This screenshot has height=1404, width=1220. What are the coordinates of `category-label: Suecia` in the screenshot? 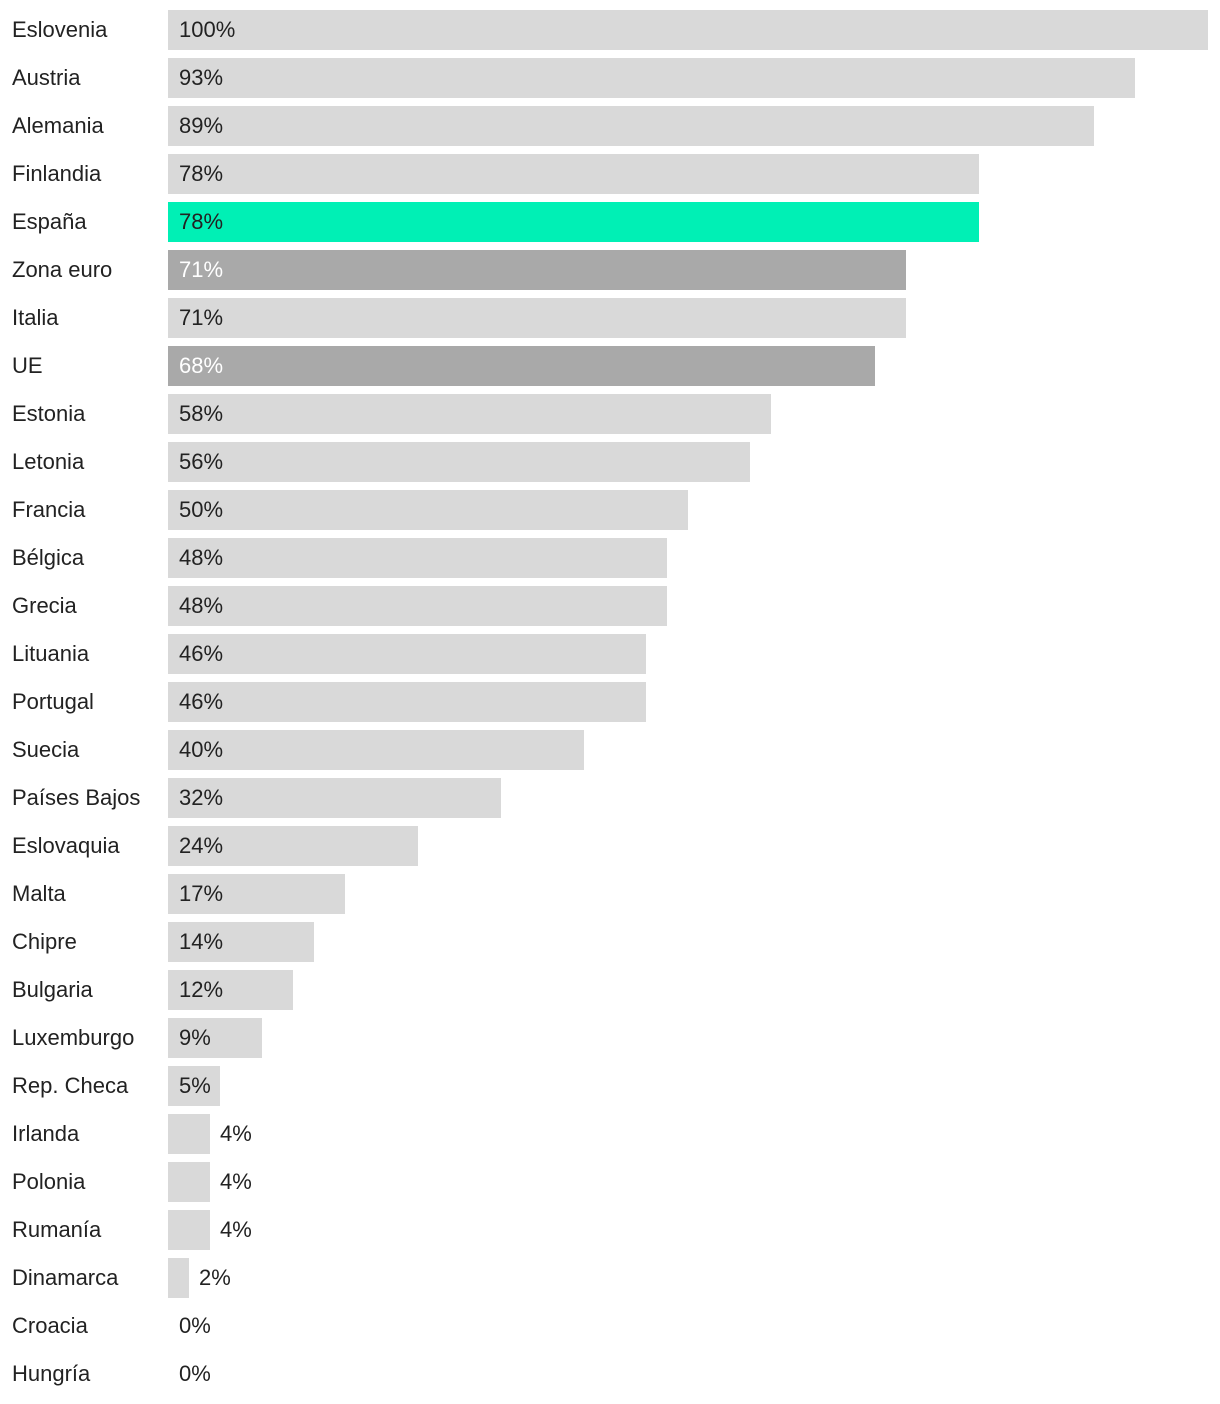 It's located at (46, 749).